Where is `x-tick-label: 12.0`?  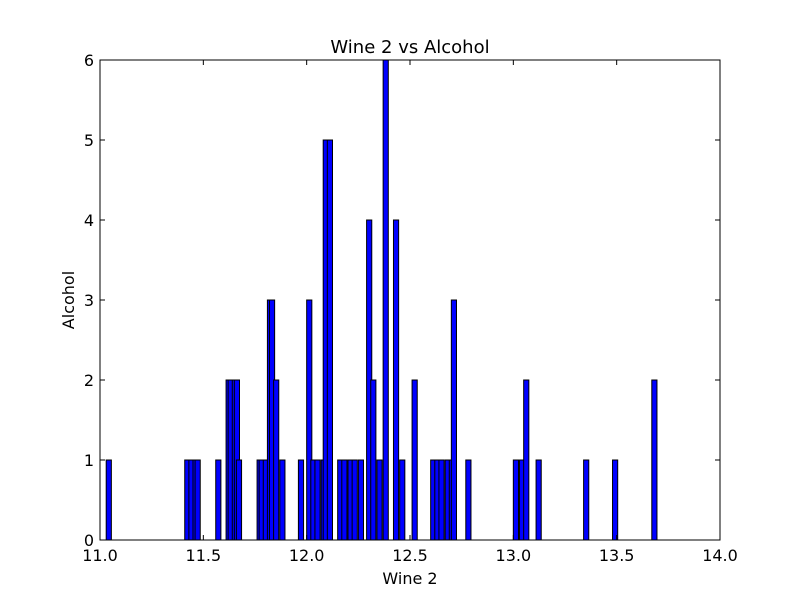 x-tick-label: 12.0 is located at coordinates (307, 555).